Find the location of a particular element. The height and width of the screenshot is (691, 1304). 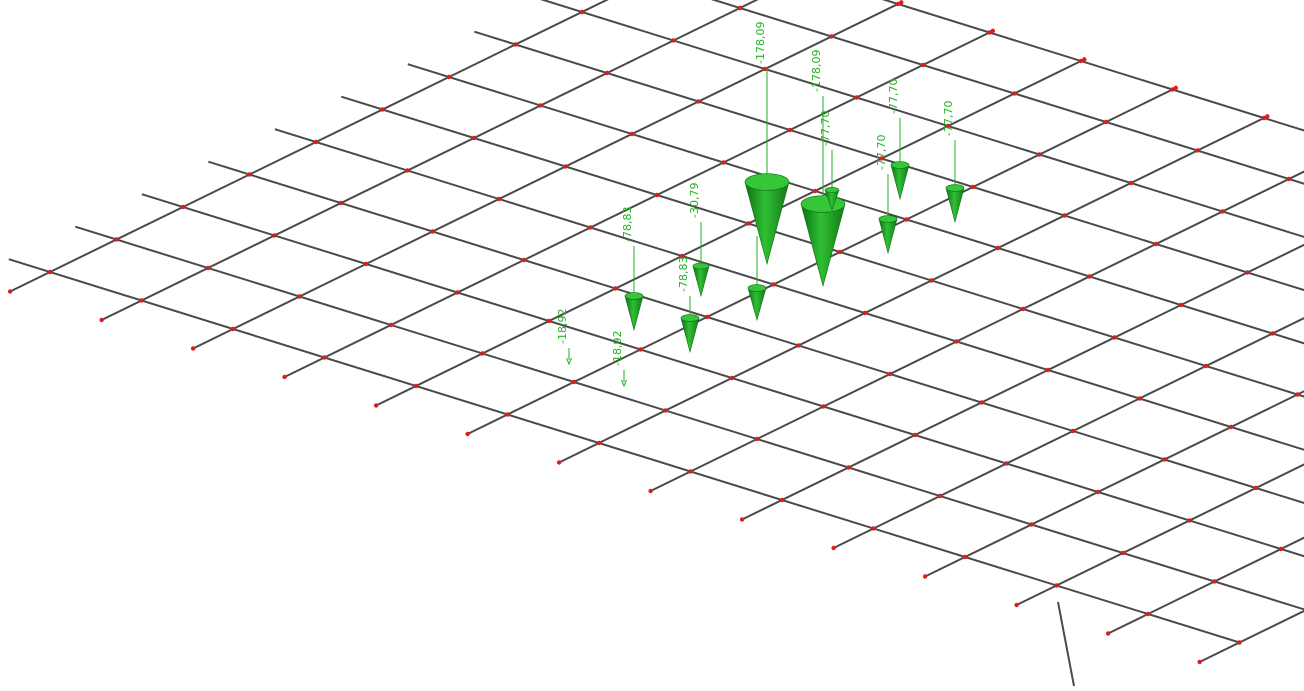

load-arrow: -78,83 is located at coordinates (632, 268).